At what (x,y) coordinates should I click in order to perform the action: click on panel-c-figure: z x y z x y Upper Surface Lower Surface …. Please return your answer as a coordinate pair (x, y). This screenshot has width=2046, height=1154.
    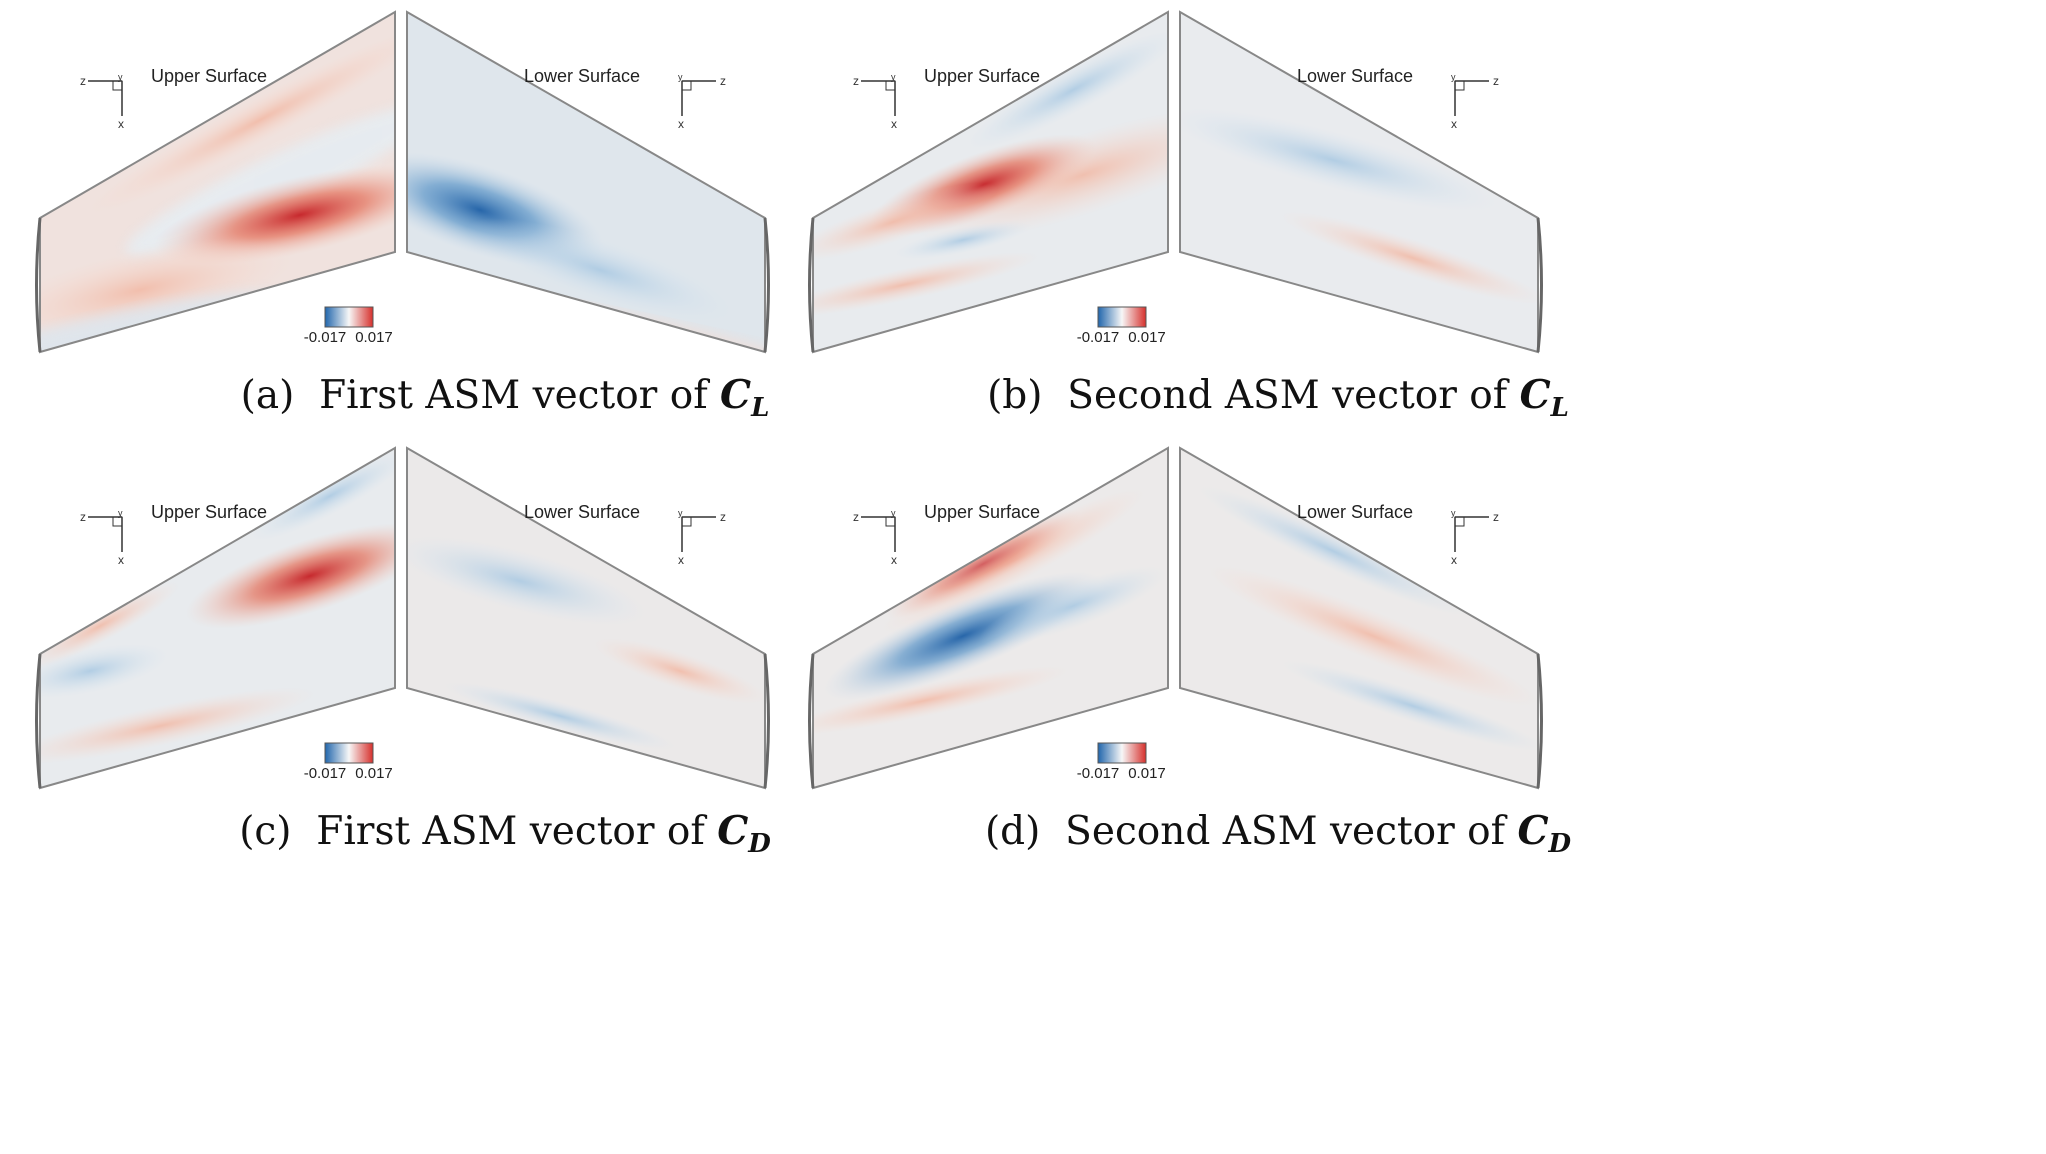
    Looking at the image, I should click on (402, 618).